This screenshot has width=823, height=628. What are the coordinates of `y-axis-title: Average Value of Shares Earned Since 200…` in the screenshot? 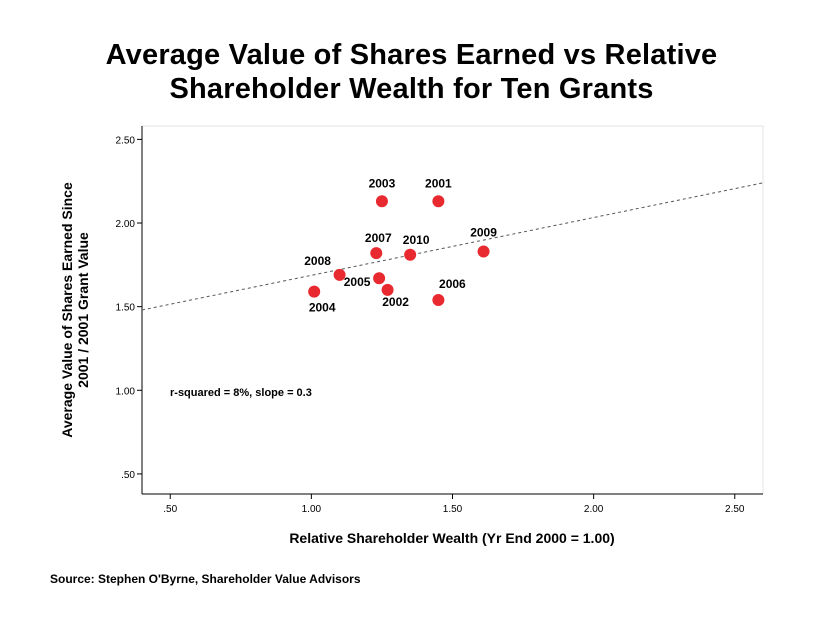 It's located at (75, 310).